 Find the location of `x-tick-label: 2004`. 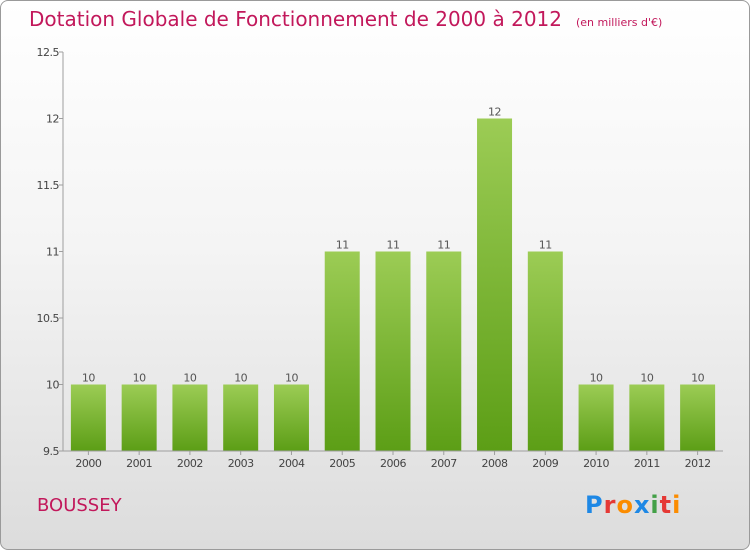

x-tick-label: 2004 is located at coordinates (291, 463).